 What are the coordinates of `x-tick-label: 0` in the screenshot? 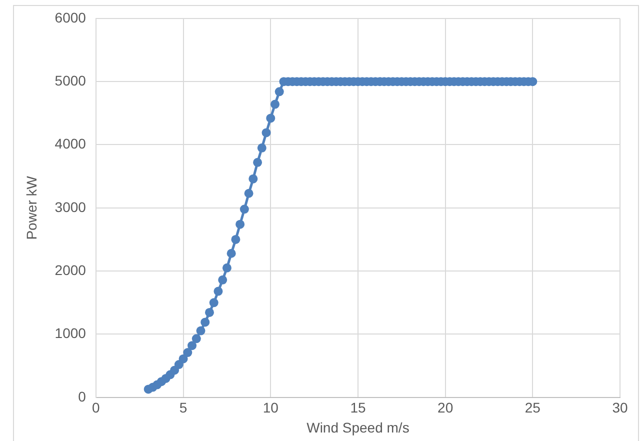 It's located at (96, 408).